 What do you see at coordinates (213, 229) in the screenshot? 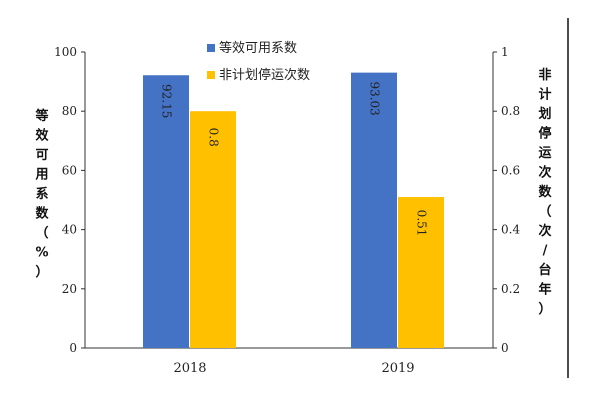
I see `bar-outages-2018` at bounding box center [213, 229].